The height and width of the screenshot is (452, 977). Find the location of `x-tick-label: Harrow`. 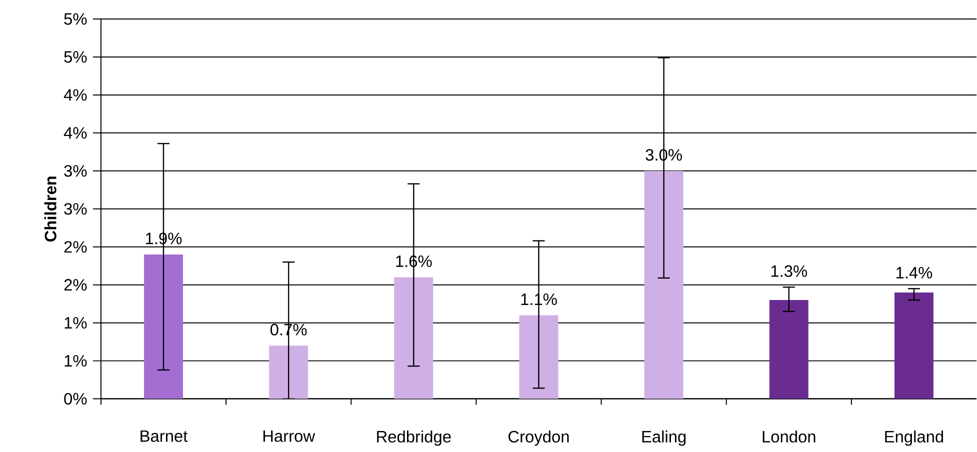

x-tick-label: Harrow is located at coordinates (289, 436).